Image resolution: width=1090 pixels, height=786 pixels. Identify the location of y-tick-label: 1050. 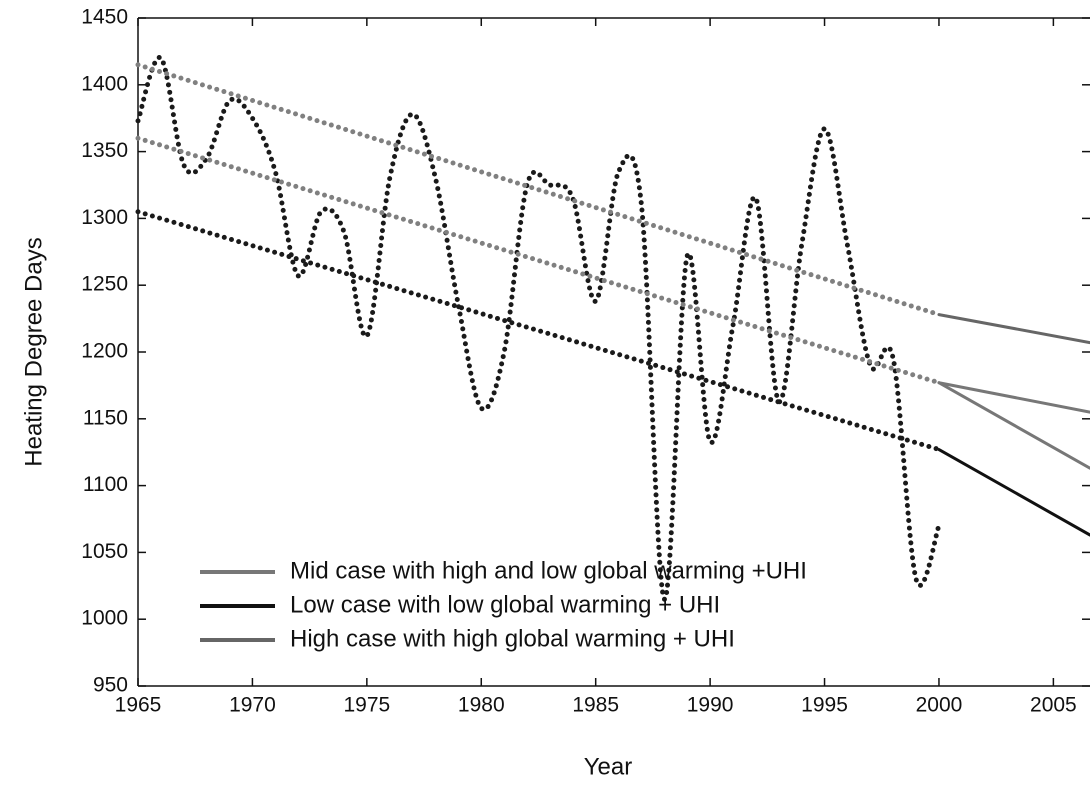
(104, 551).